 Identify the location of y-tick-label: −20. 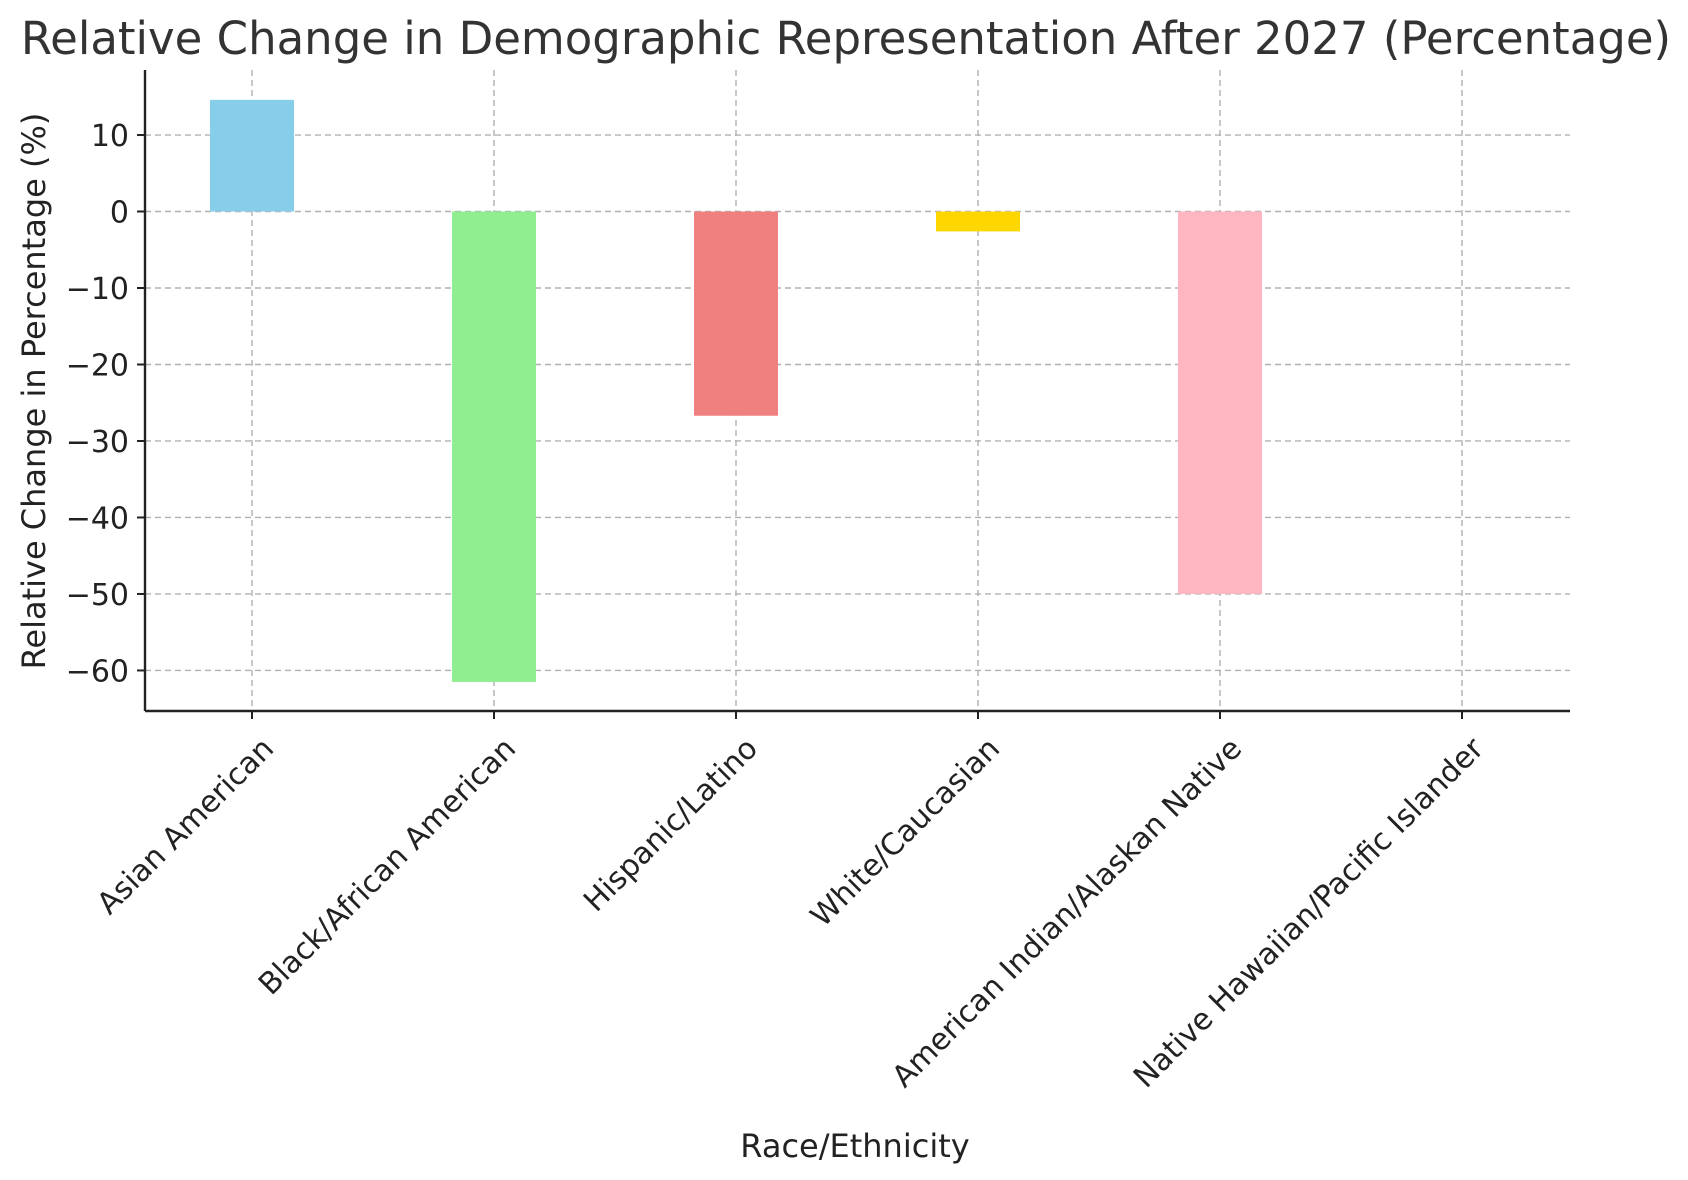
(97, 365).